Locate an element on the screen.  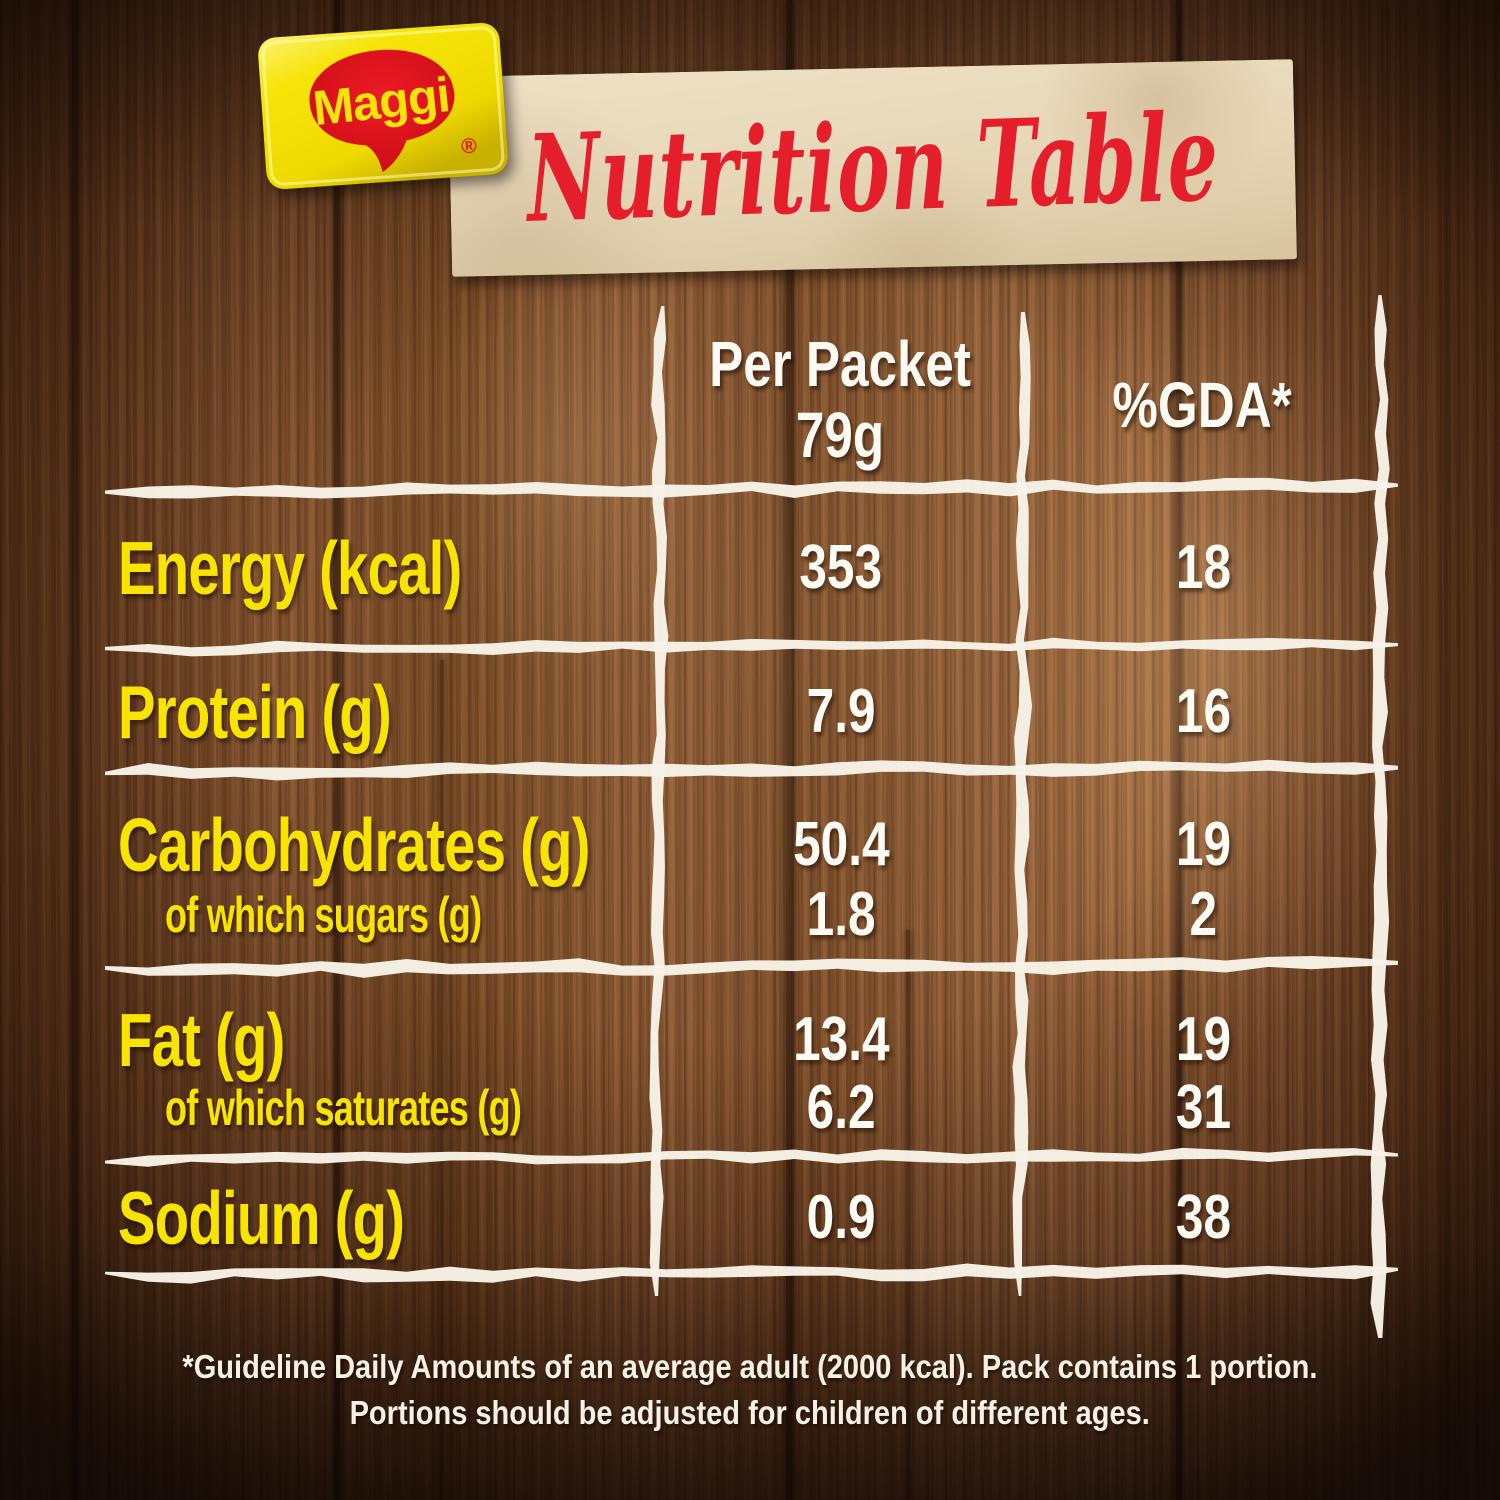
row-label-text: Protein (g) is located at coordinates (255, 712).